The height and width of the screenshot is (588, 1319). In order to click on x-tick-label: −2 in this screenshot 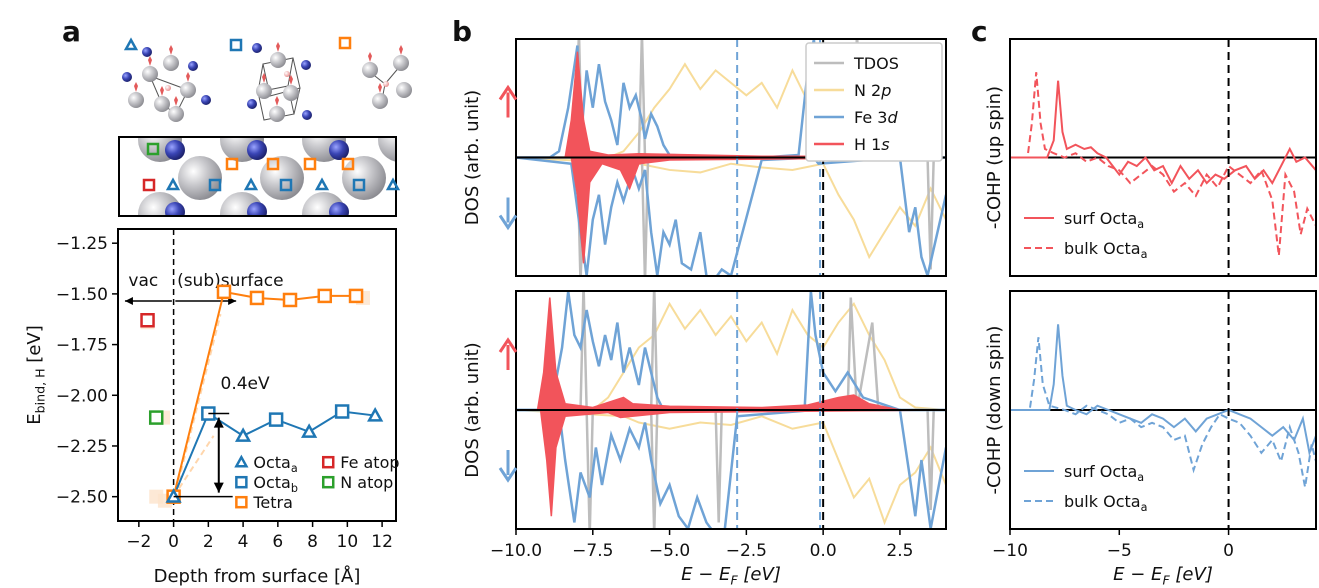, I will do `click(138, 542)`.